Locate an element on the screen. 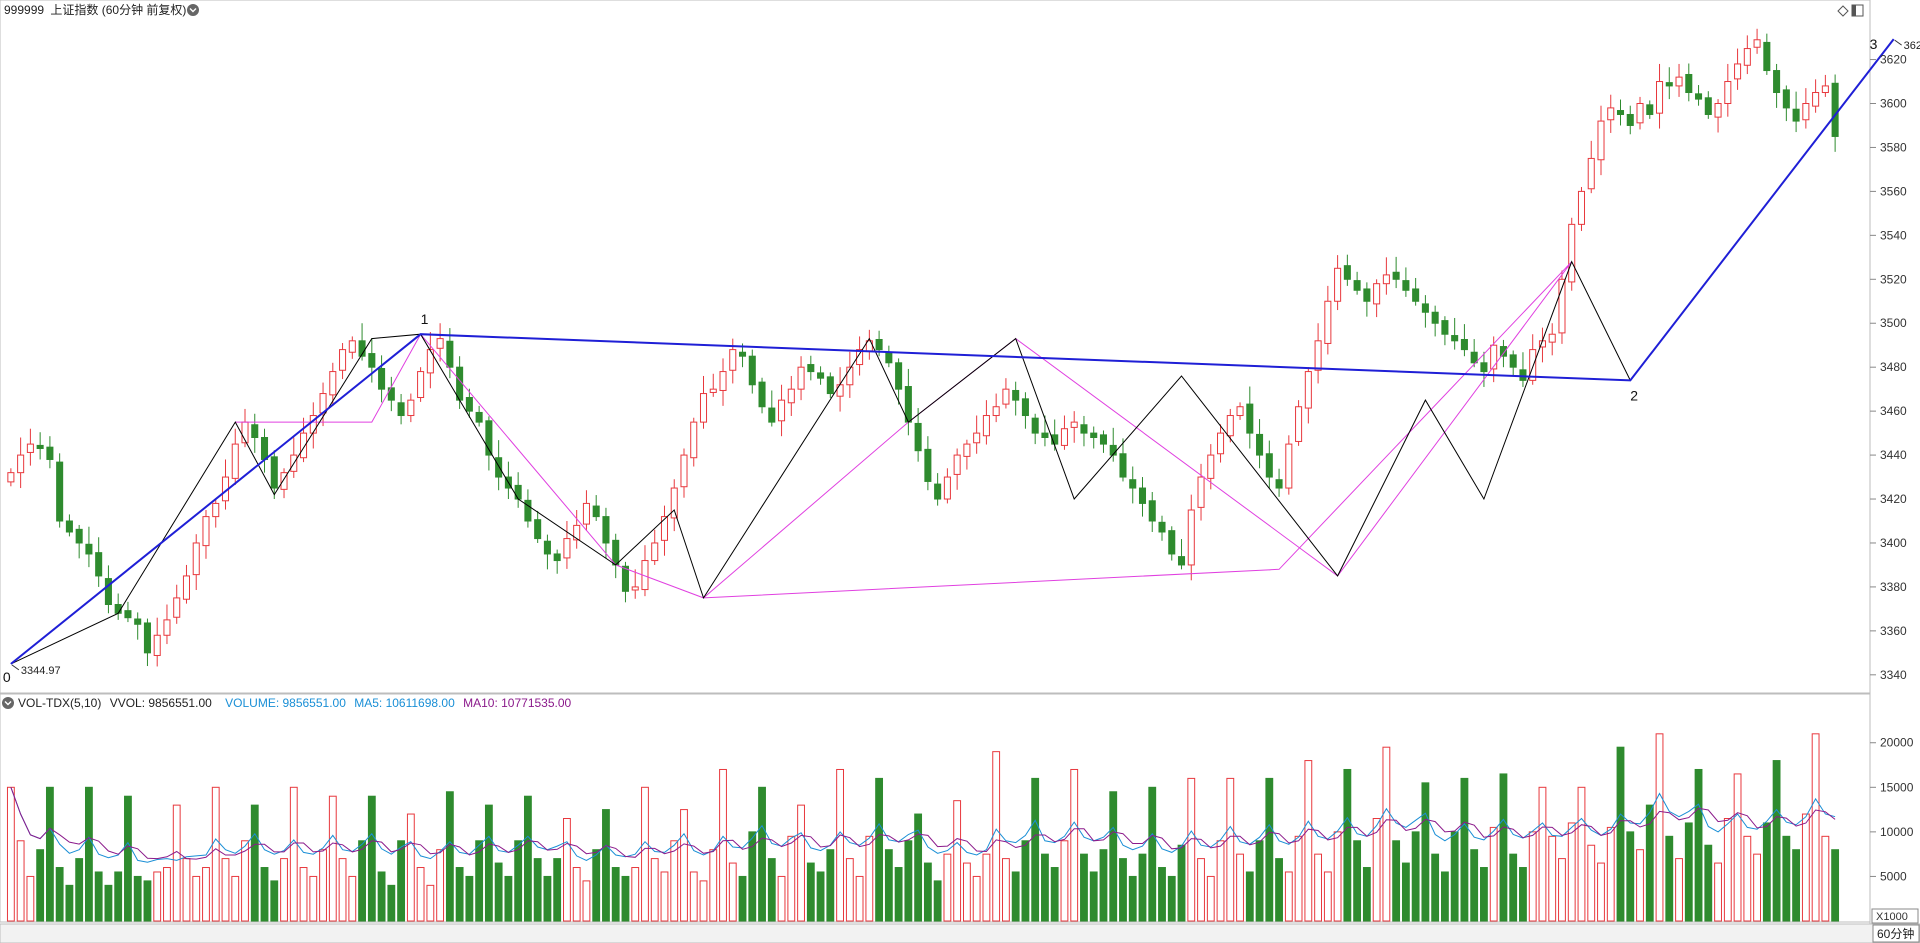 This screenshot has width=1920, height=943. panel-toggle-icon is located at coordinates (1857, 10).